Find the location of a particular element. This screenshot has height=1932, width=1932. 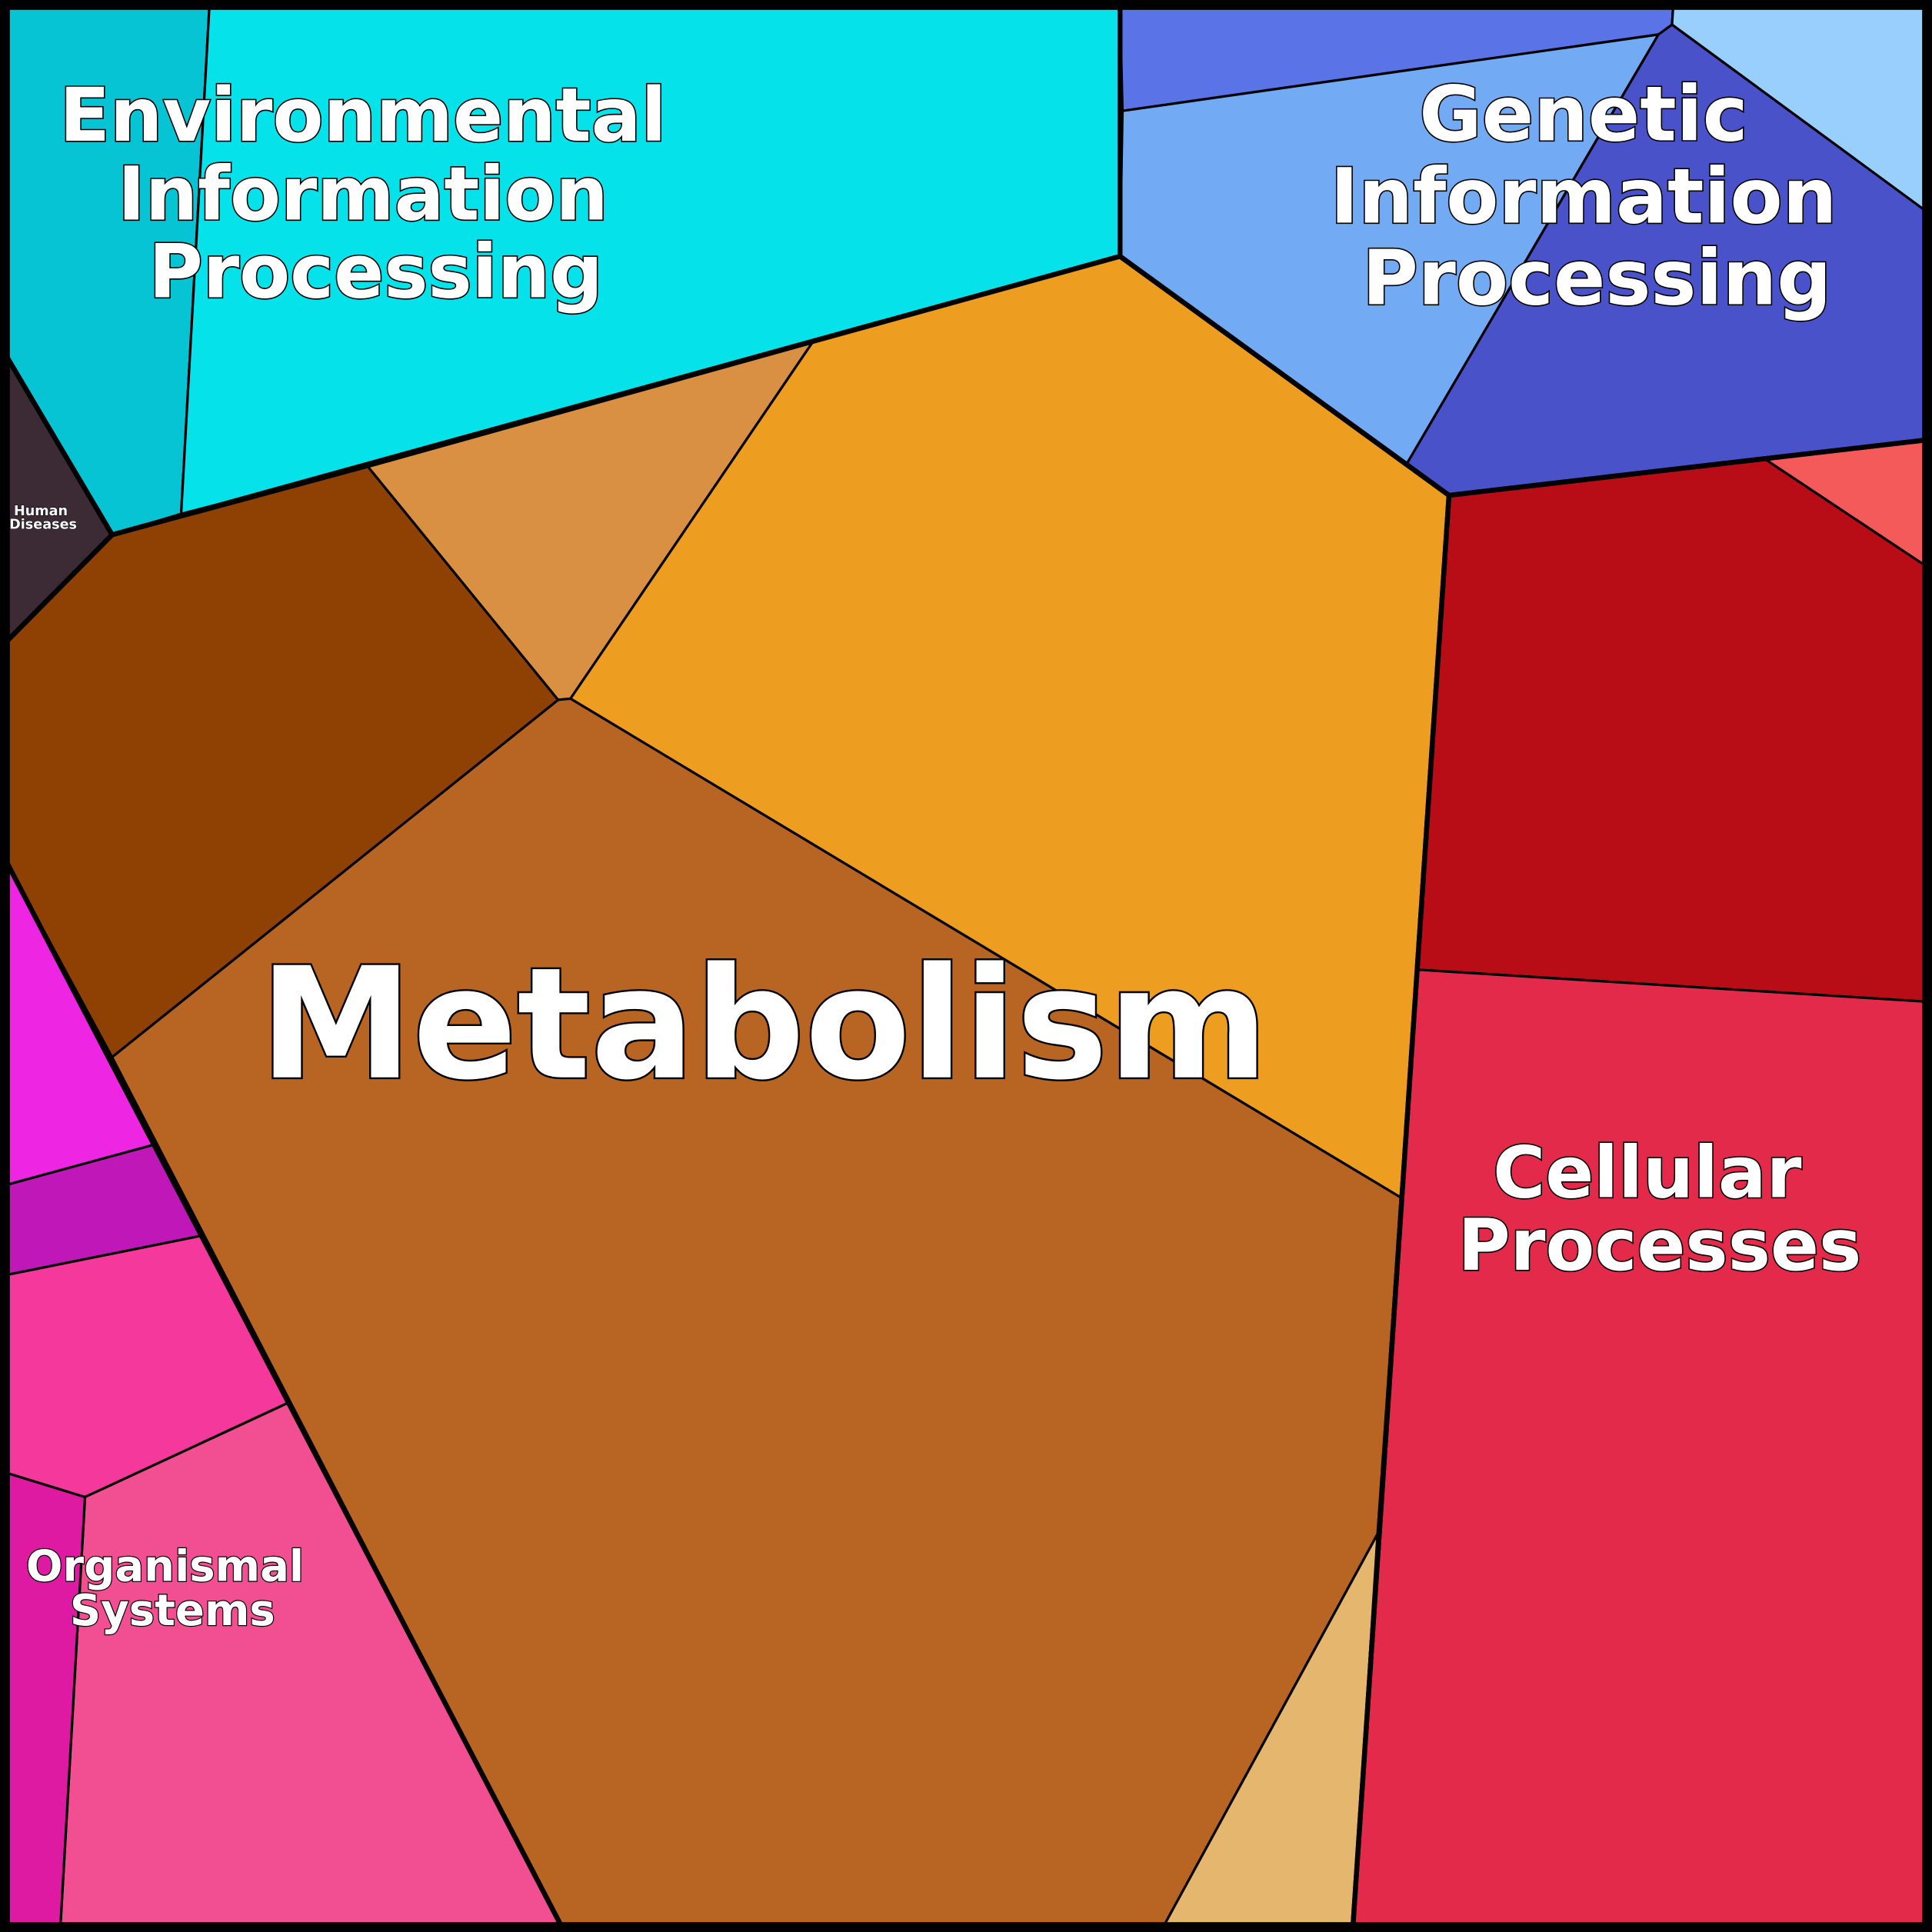

region-label: Organismal Systems is located at coordinates (172, 1588).